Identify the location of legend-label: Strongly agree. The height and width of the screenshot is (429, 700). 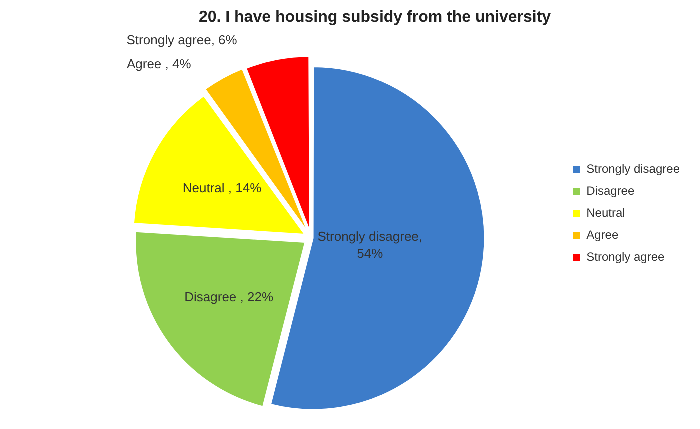
(625, 257).